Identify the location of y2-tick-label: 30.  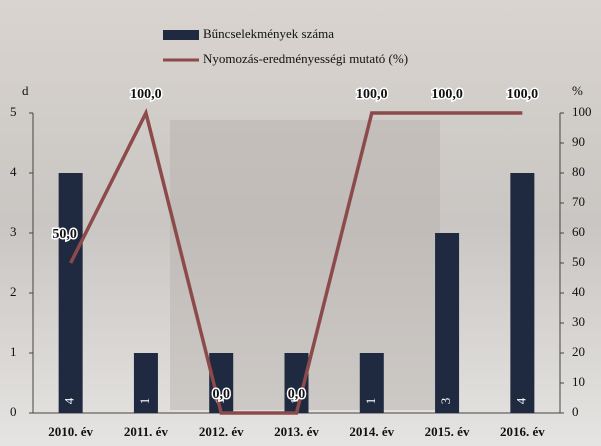
(578, 321).